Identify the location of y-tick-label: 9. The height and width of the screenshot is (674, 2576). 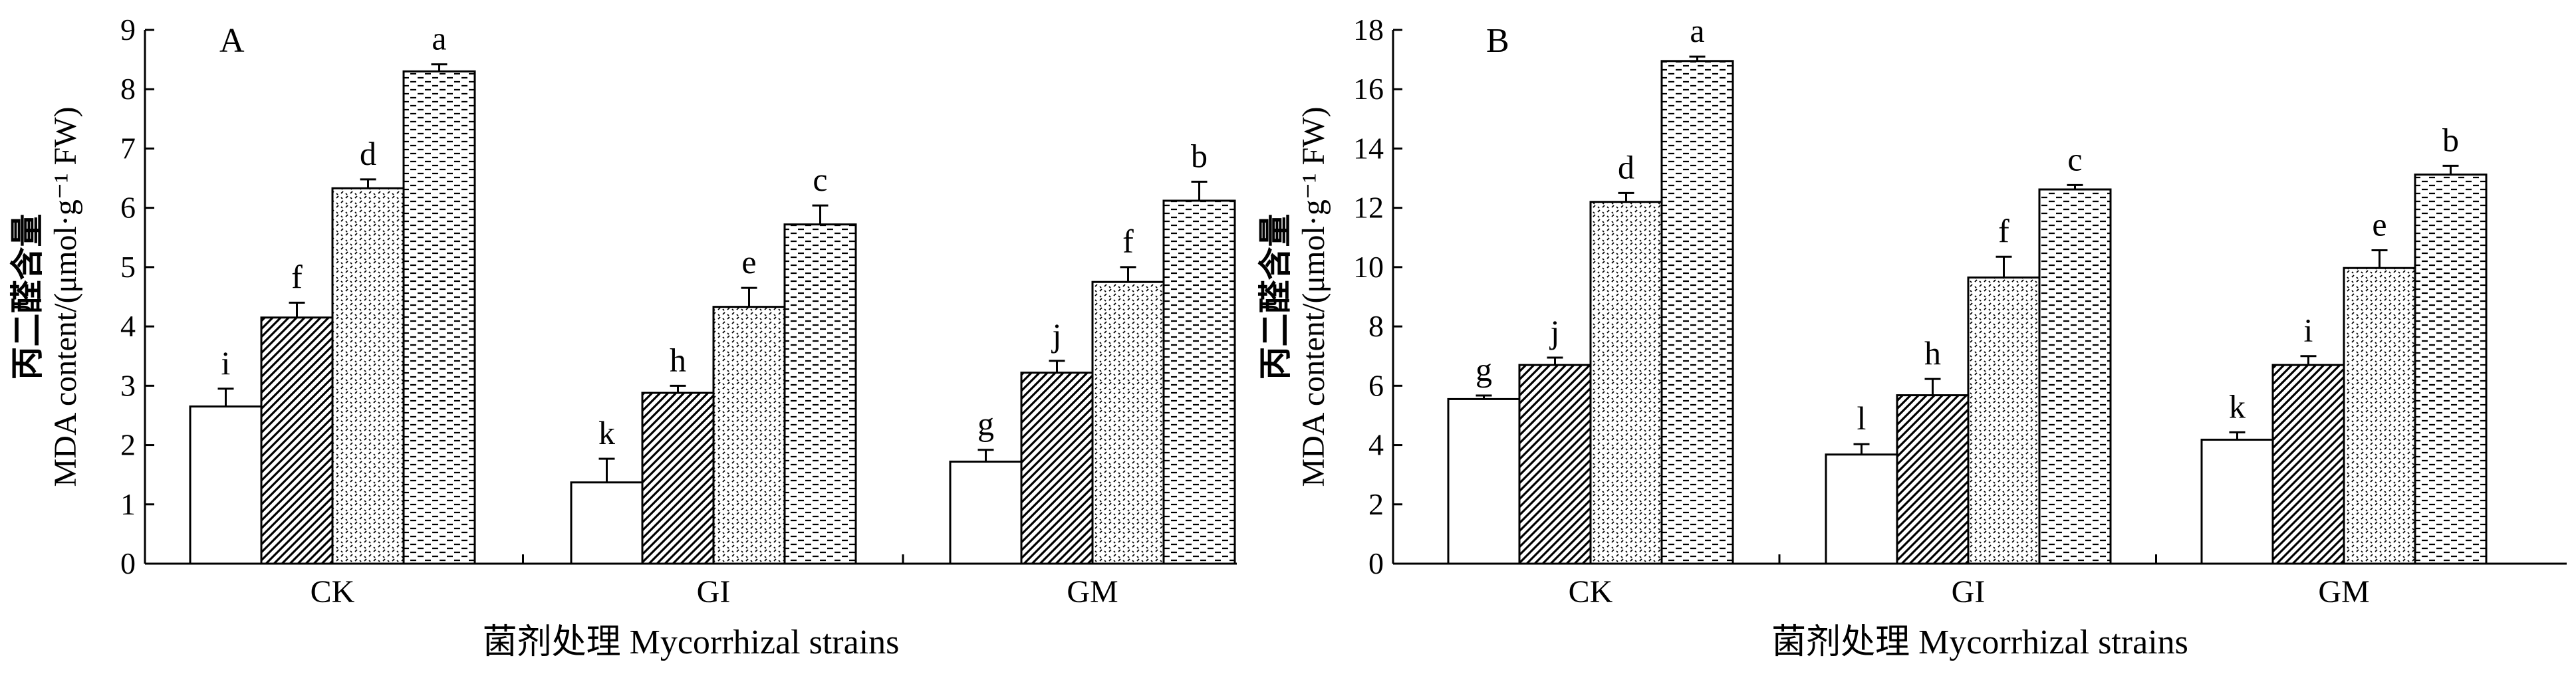
(128, 30).